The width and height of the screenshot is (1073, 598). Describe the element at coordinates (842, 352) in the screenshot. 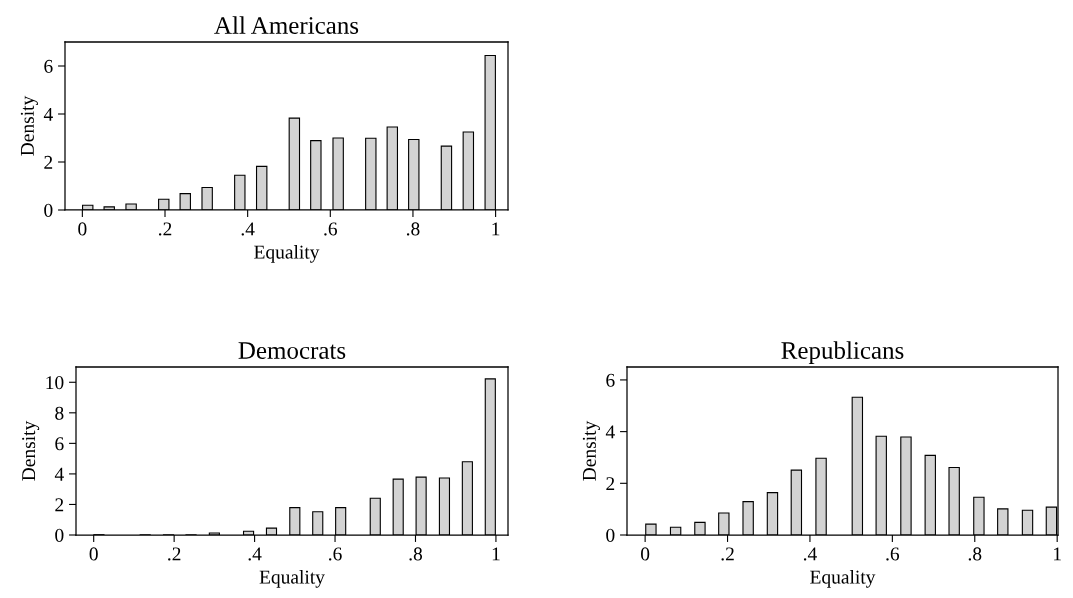

I see `chart-title: Republicans` at that location.